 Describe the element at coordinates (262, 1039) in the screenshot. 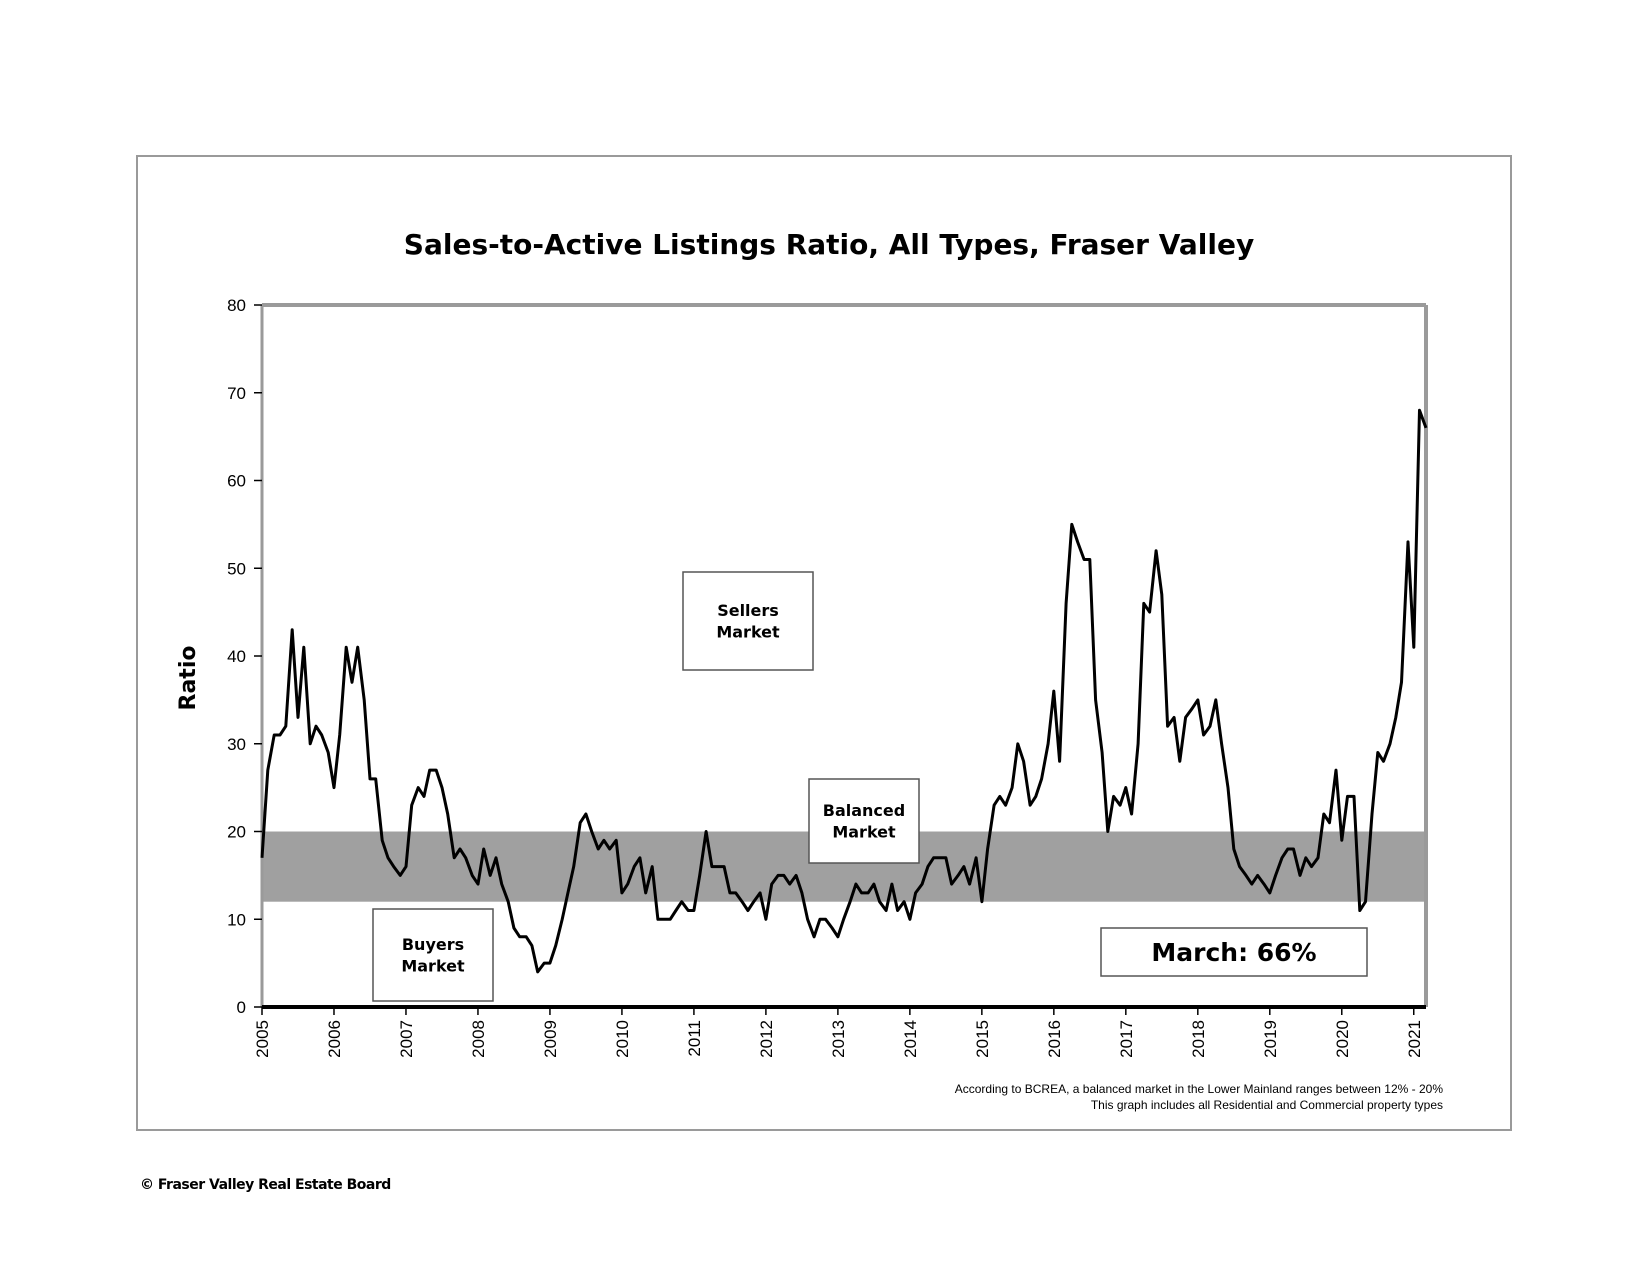

I see `x-tick-label: 2005` at that location.